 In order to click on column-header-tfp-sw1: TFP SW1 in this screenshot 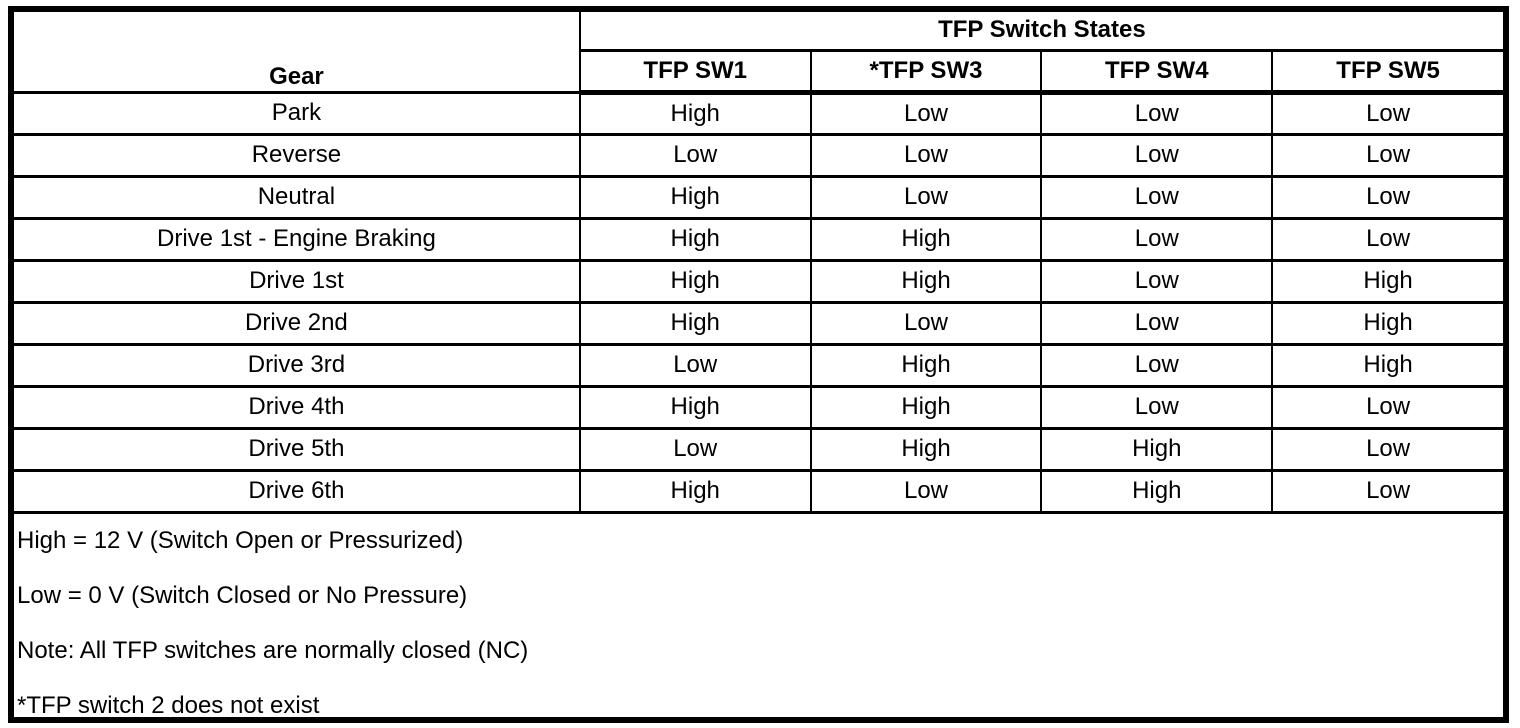, I will do `click(695, 71)`.